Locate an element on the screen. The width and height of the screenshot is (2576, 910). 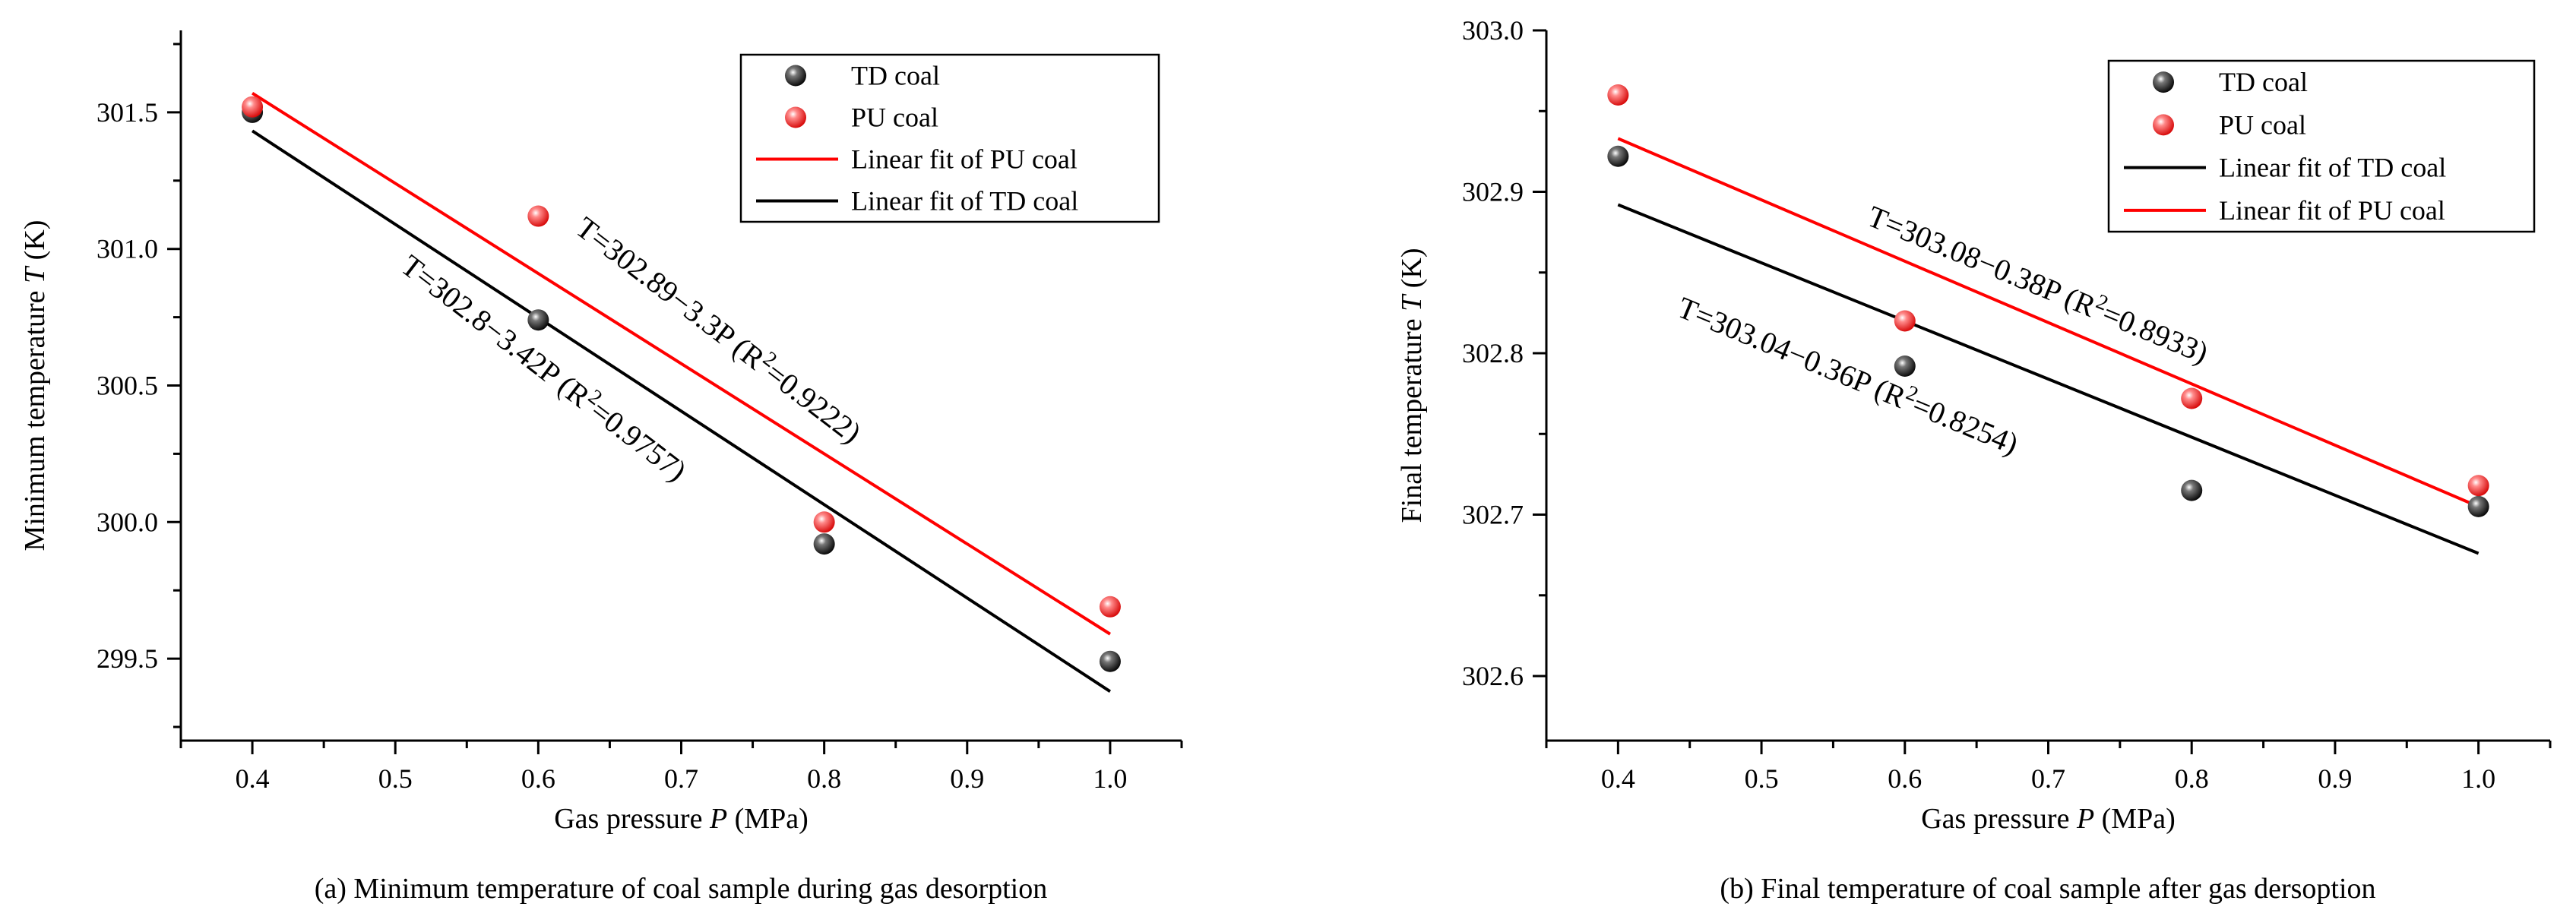
y-tick-label: 301.5 is located at coordinates (127, 112).